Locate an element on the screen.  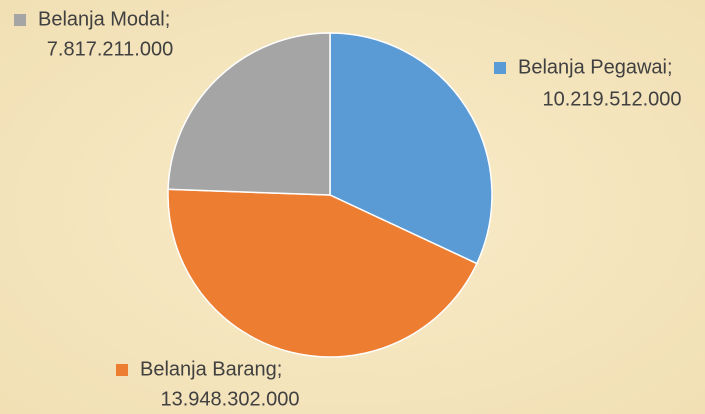
data-label-name: Belanja Modal; is located at coordinates (104, 19).